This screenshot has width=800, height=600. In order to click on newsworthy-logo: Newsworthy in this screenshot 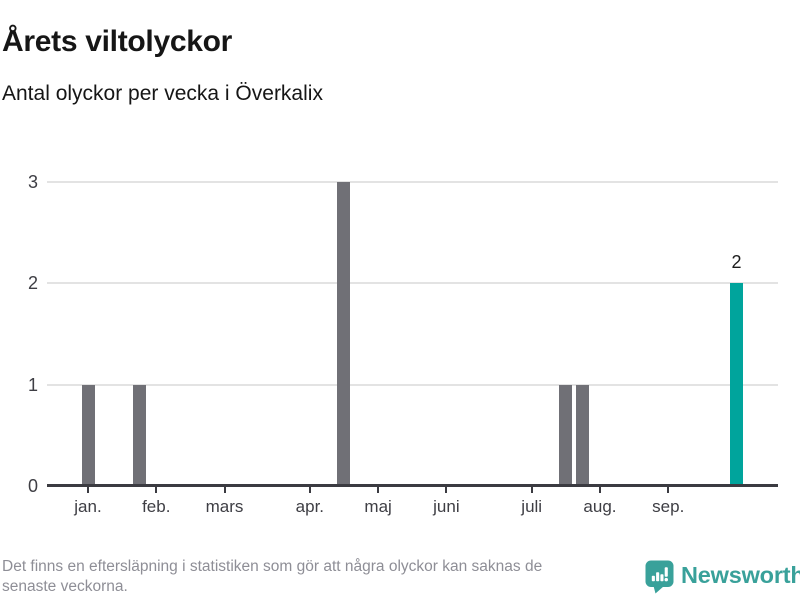, I will do `click(722, 577)`.